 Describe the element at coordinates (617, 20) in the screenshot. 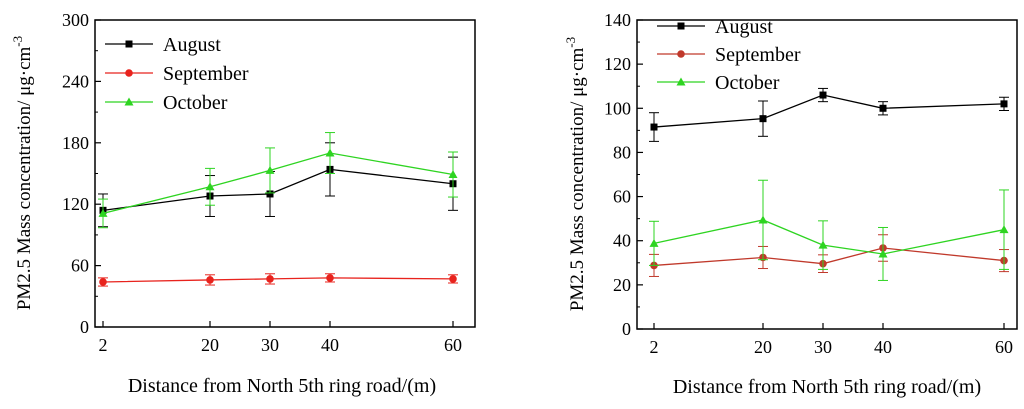

I see `y-tick-label: 140` at that location.